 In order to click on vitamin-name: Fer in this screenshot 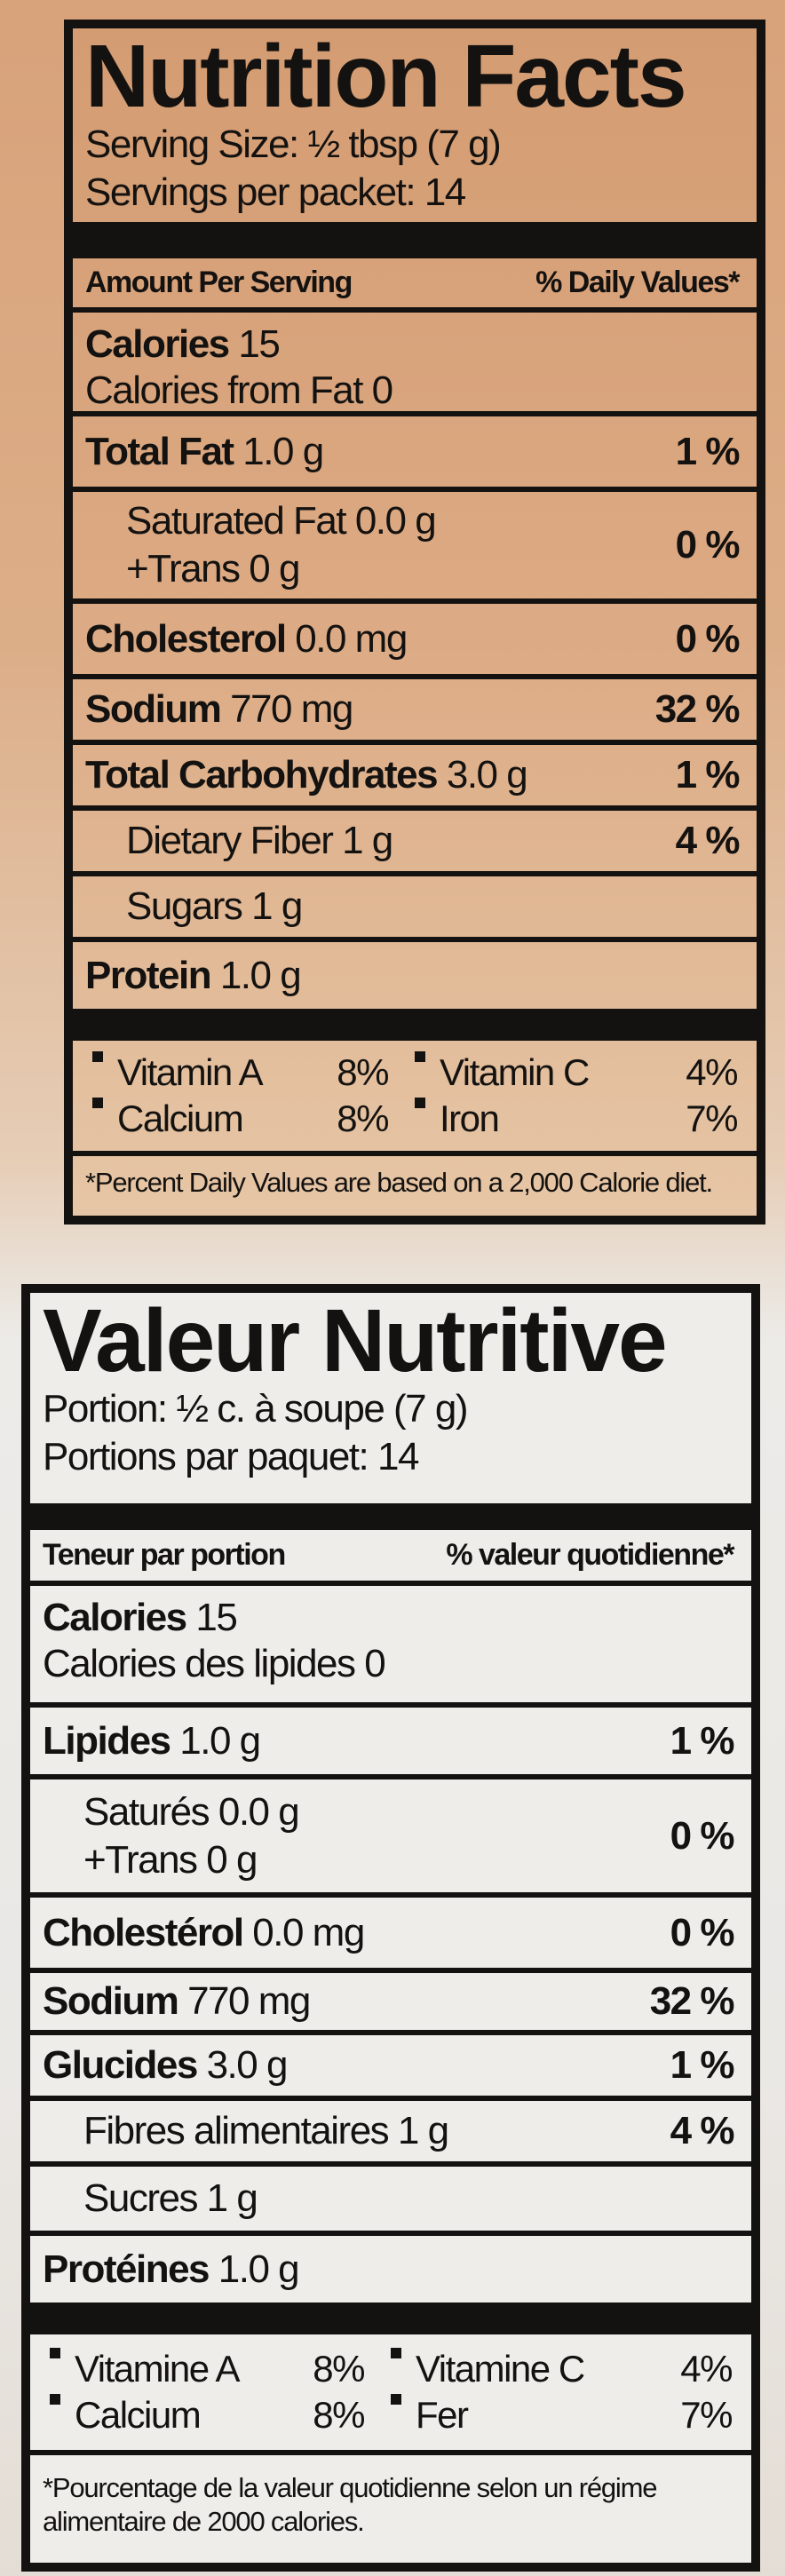, I will do `click(442, 2415)`.